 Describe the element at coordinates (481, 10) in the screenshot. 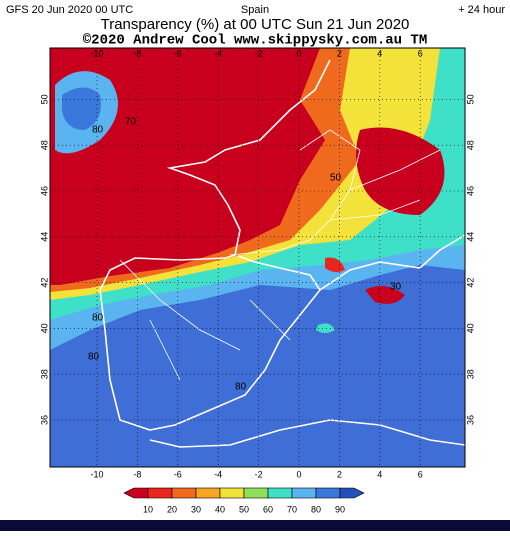

I see `lead-label: + 24 hour` at that location.